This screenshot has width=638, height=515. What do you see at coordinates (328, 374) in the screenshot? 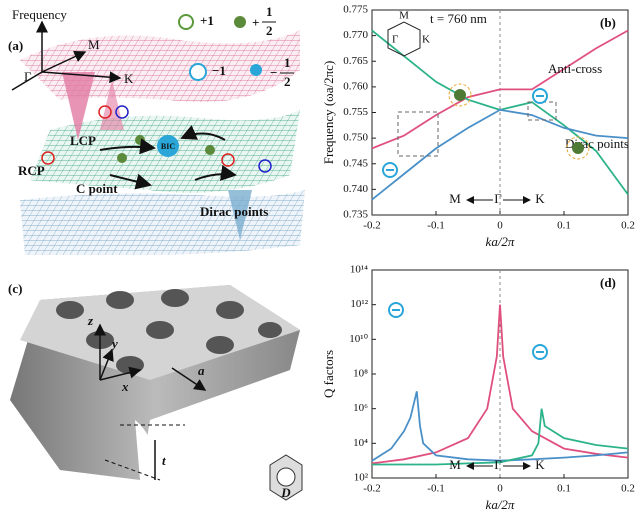
I see `y-axis-label: Q factors` at bounding box center [328, 374].